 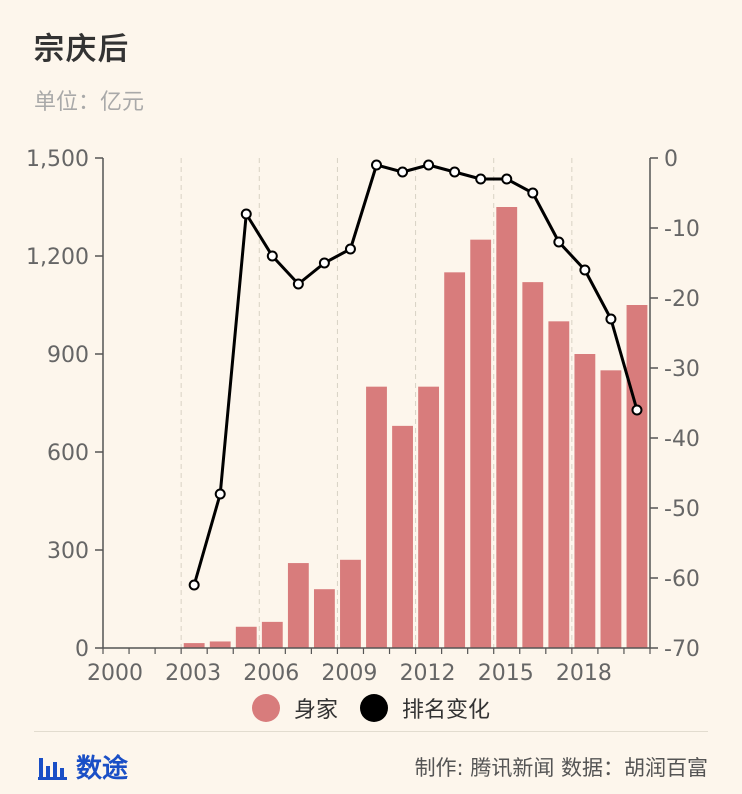 I want to click on legend-label-wealth: 身家, so click(x=315, y=710).